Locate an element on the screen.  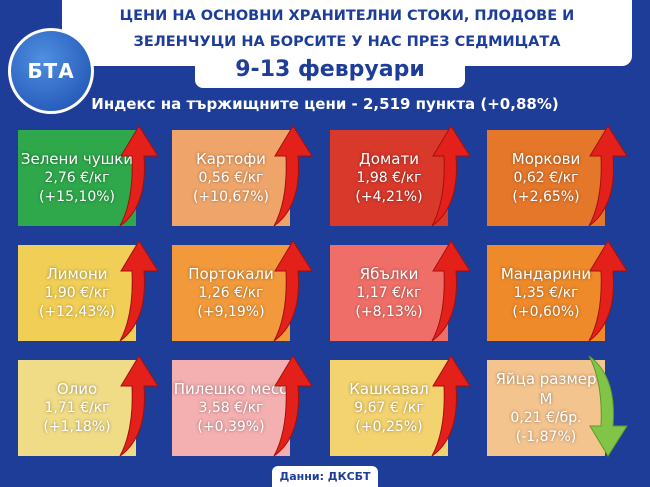
tile-change: (-1,87%) is located at coordinates (546, 437).